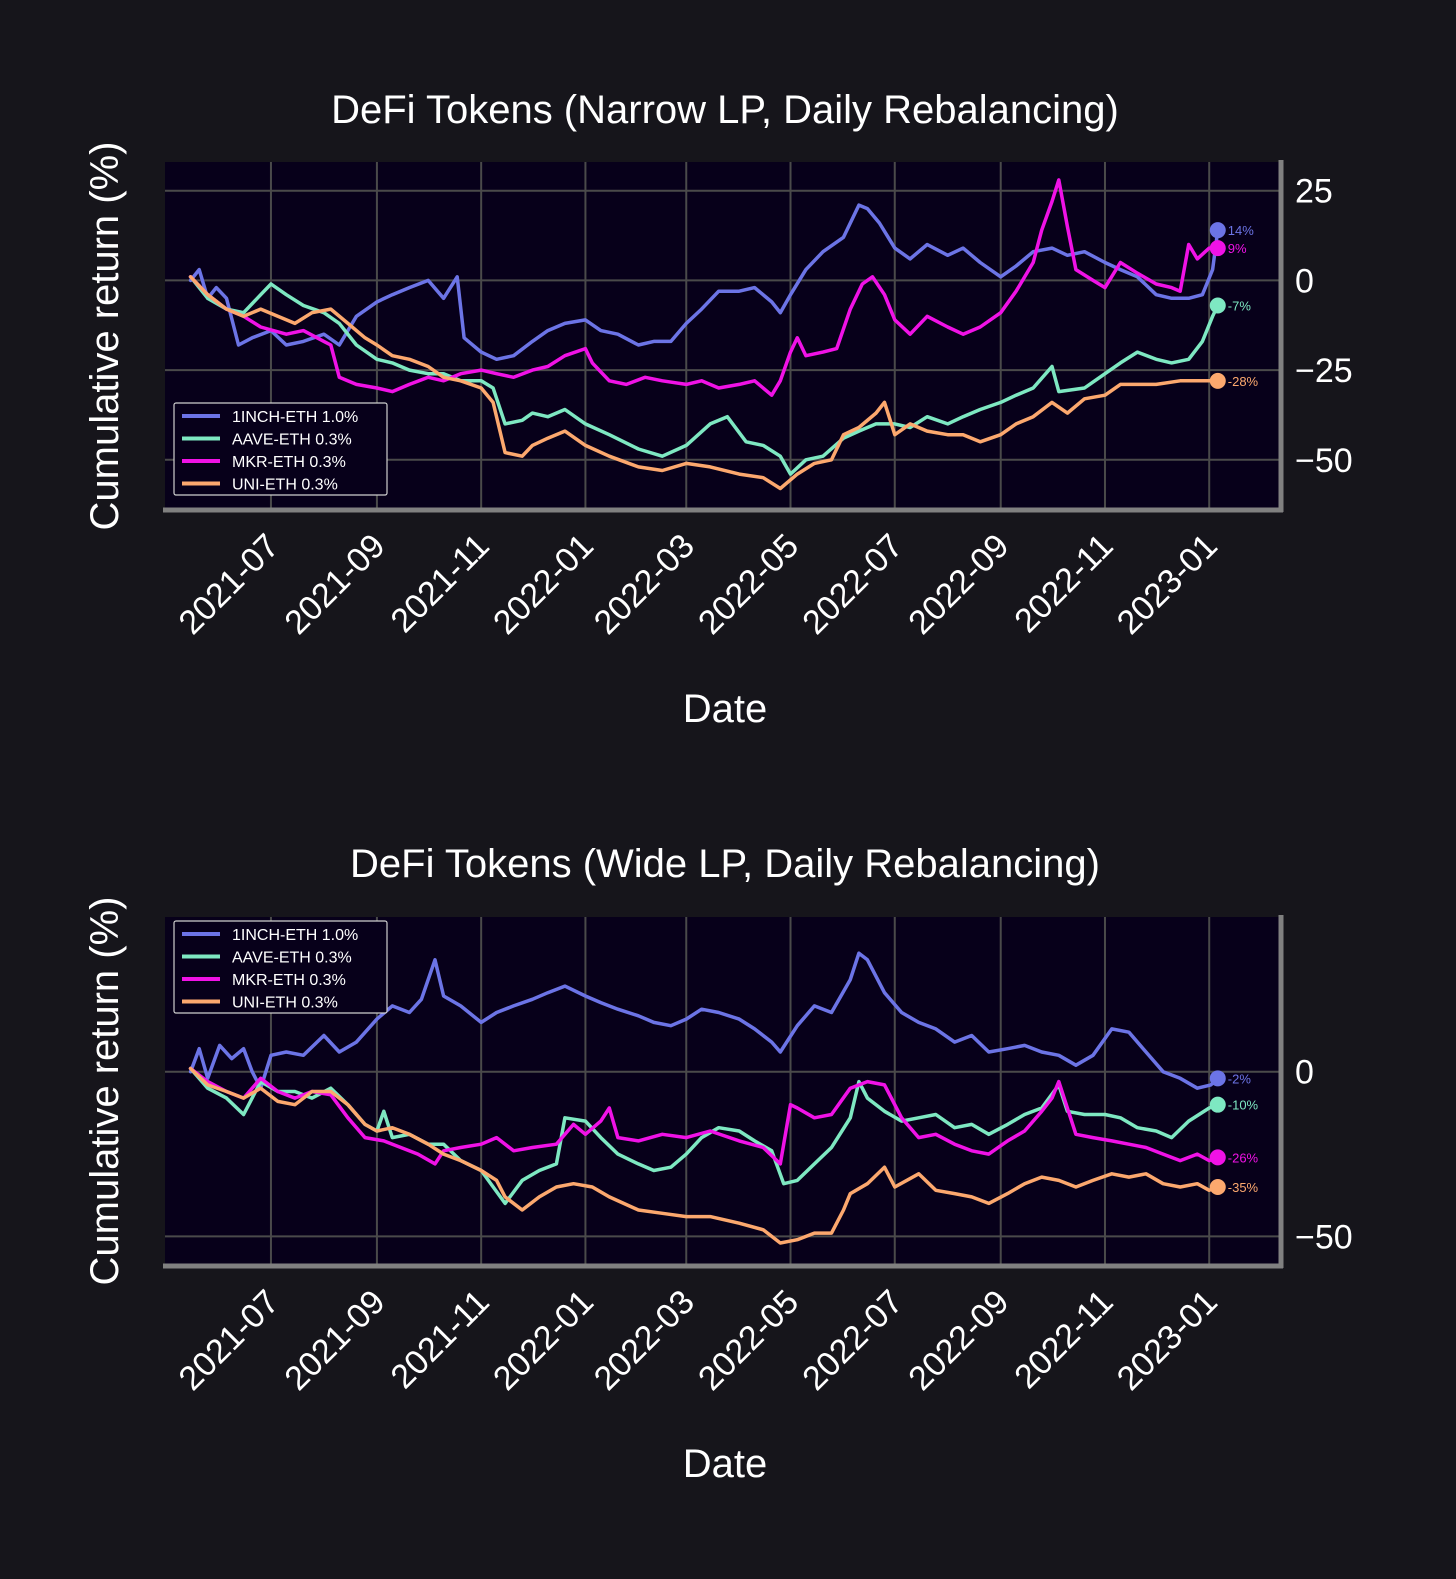 The height and width of the screenshot is (1579, 1456). What do you see at coordinates (1243, 1187) in the screenshot?
I see `series-end-label: -35%` at bounding box center [1243, 1187].